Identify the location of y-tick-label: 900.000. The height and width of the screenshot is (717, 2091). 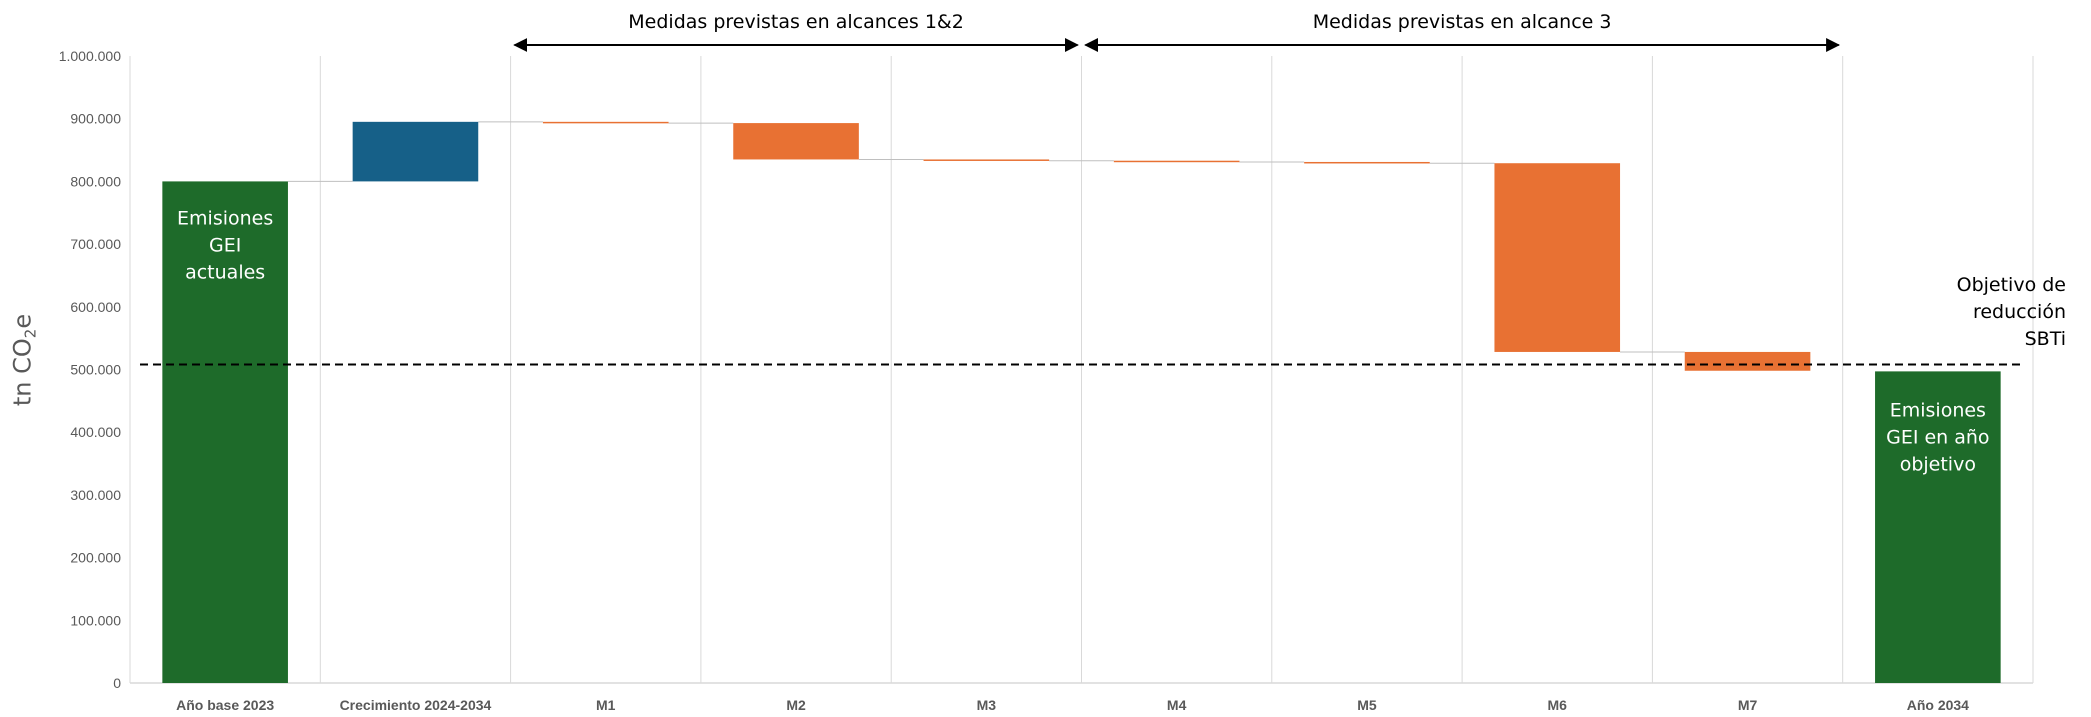
(95, 119).